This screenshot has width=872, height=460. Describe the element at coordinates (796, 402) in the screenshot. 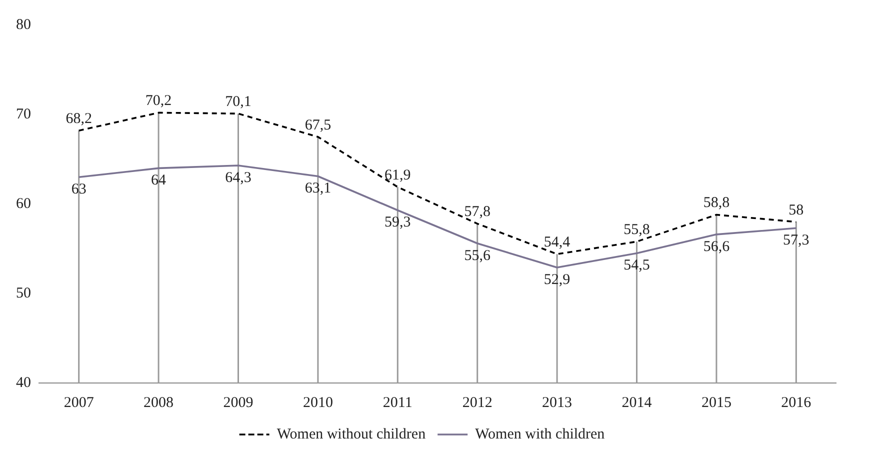

I see `x-tick-label: 2016` at that location.